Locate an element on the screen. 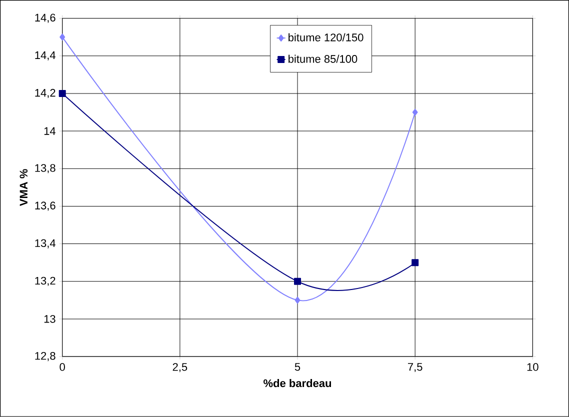 Image resolution: width=569 pixels, height=417 pixels. y-tick-label: 12,8 is located at coordinates (45, 357).